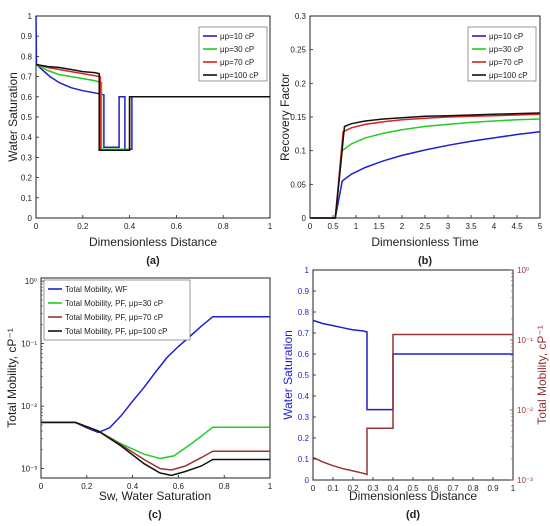 This screenshot has height=526, width=550. I want to click on x-tick-label: 0.1, so click(333, 488).